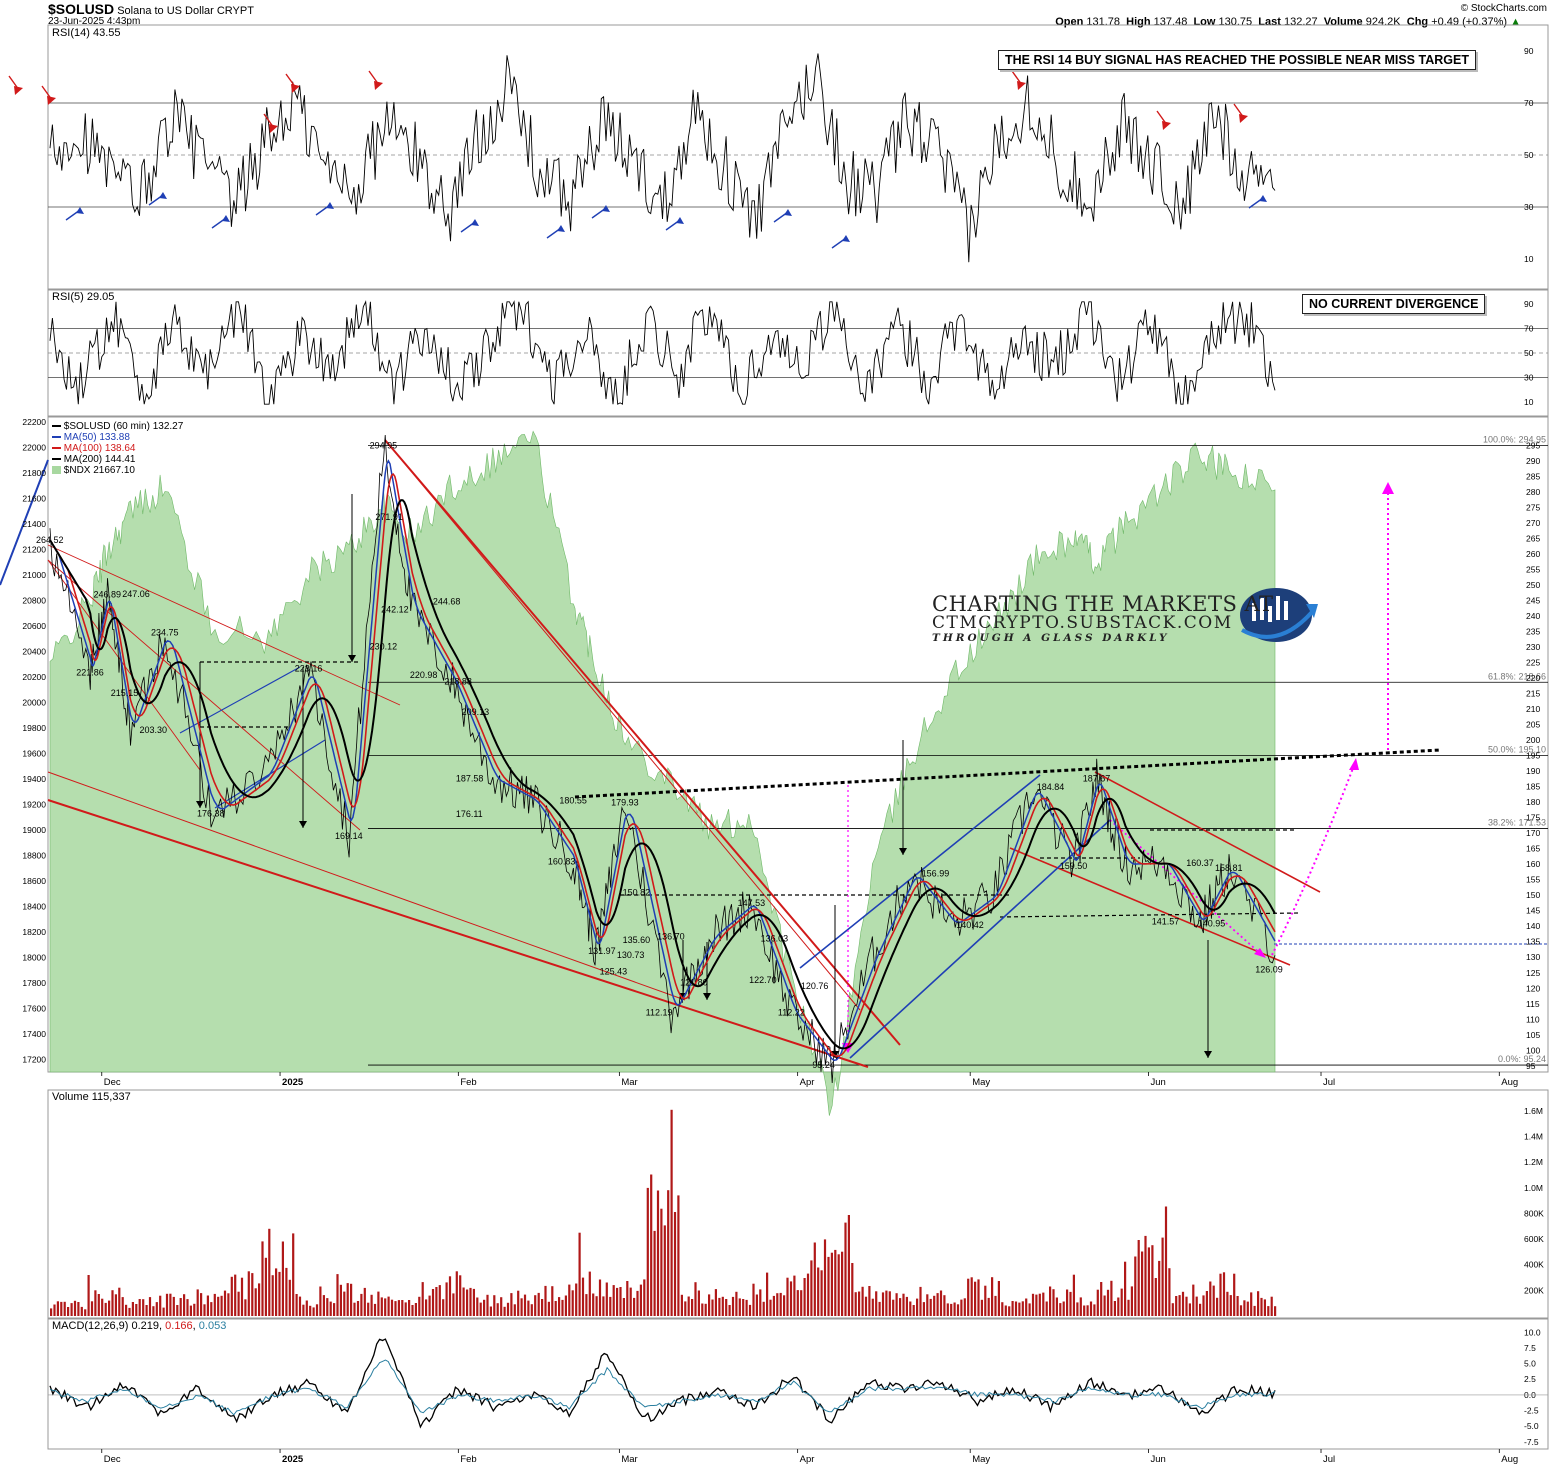 The image size is (1565, 1464). What do you see at coordinates (662, 1383) in the screenshot?
I see `macd-line` at bounding box center [662, 1383].